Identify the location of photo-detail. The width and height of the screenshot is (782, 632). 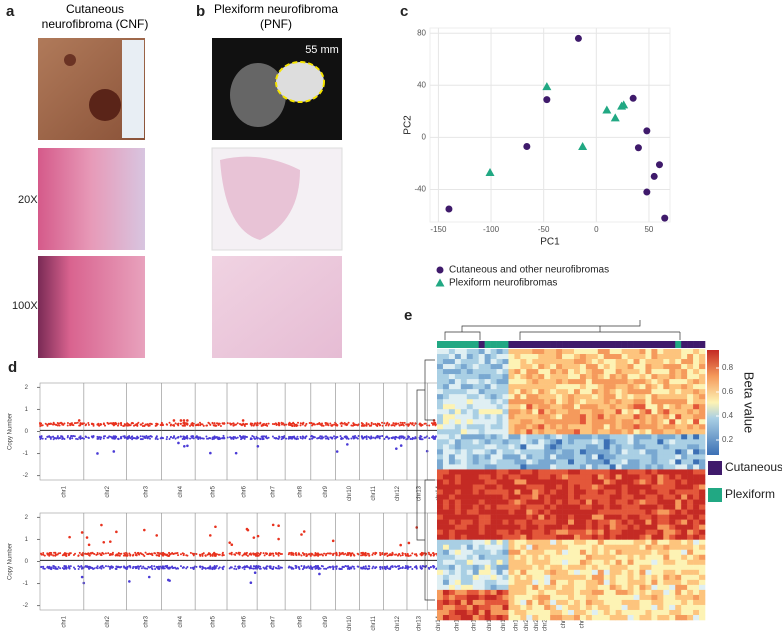
(70, 60).